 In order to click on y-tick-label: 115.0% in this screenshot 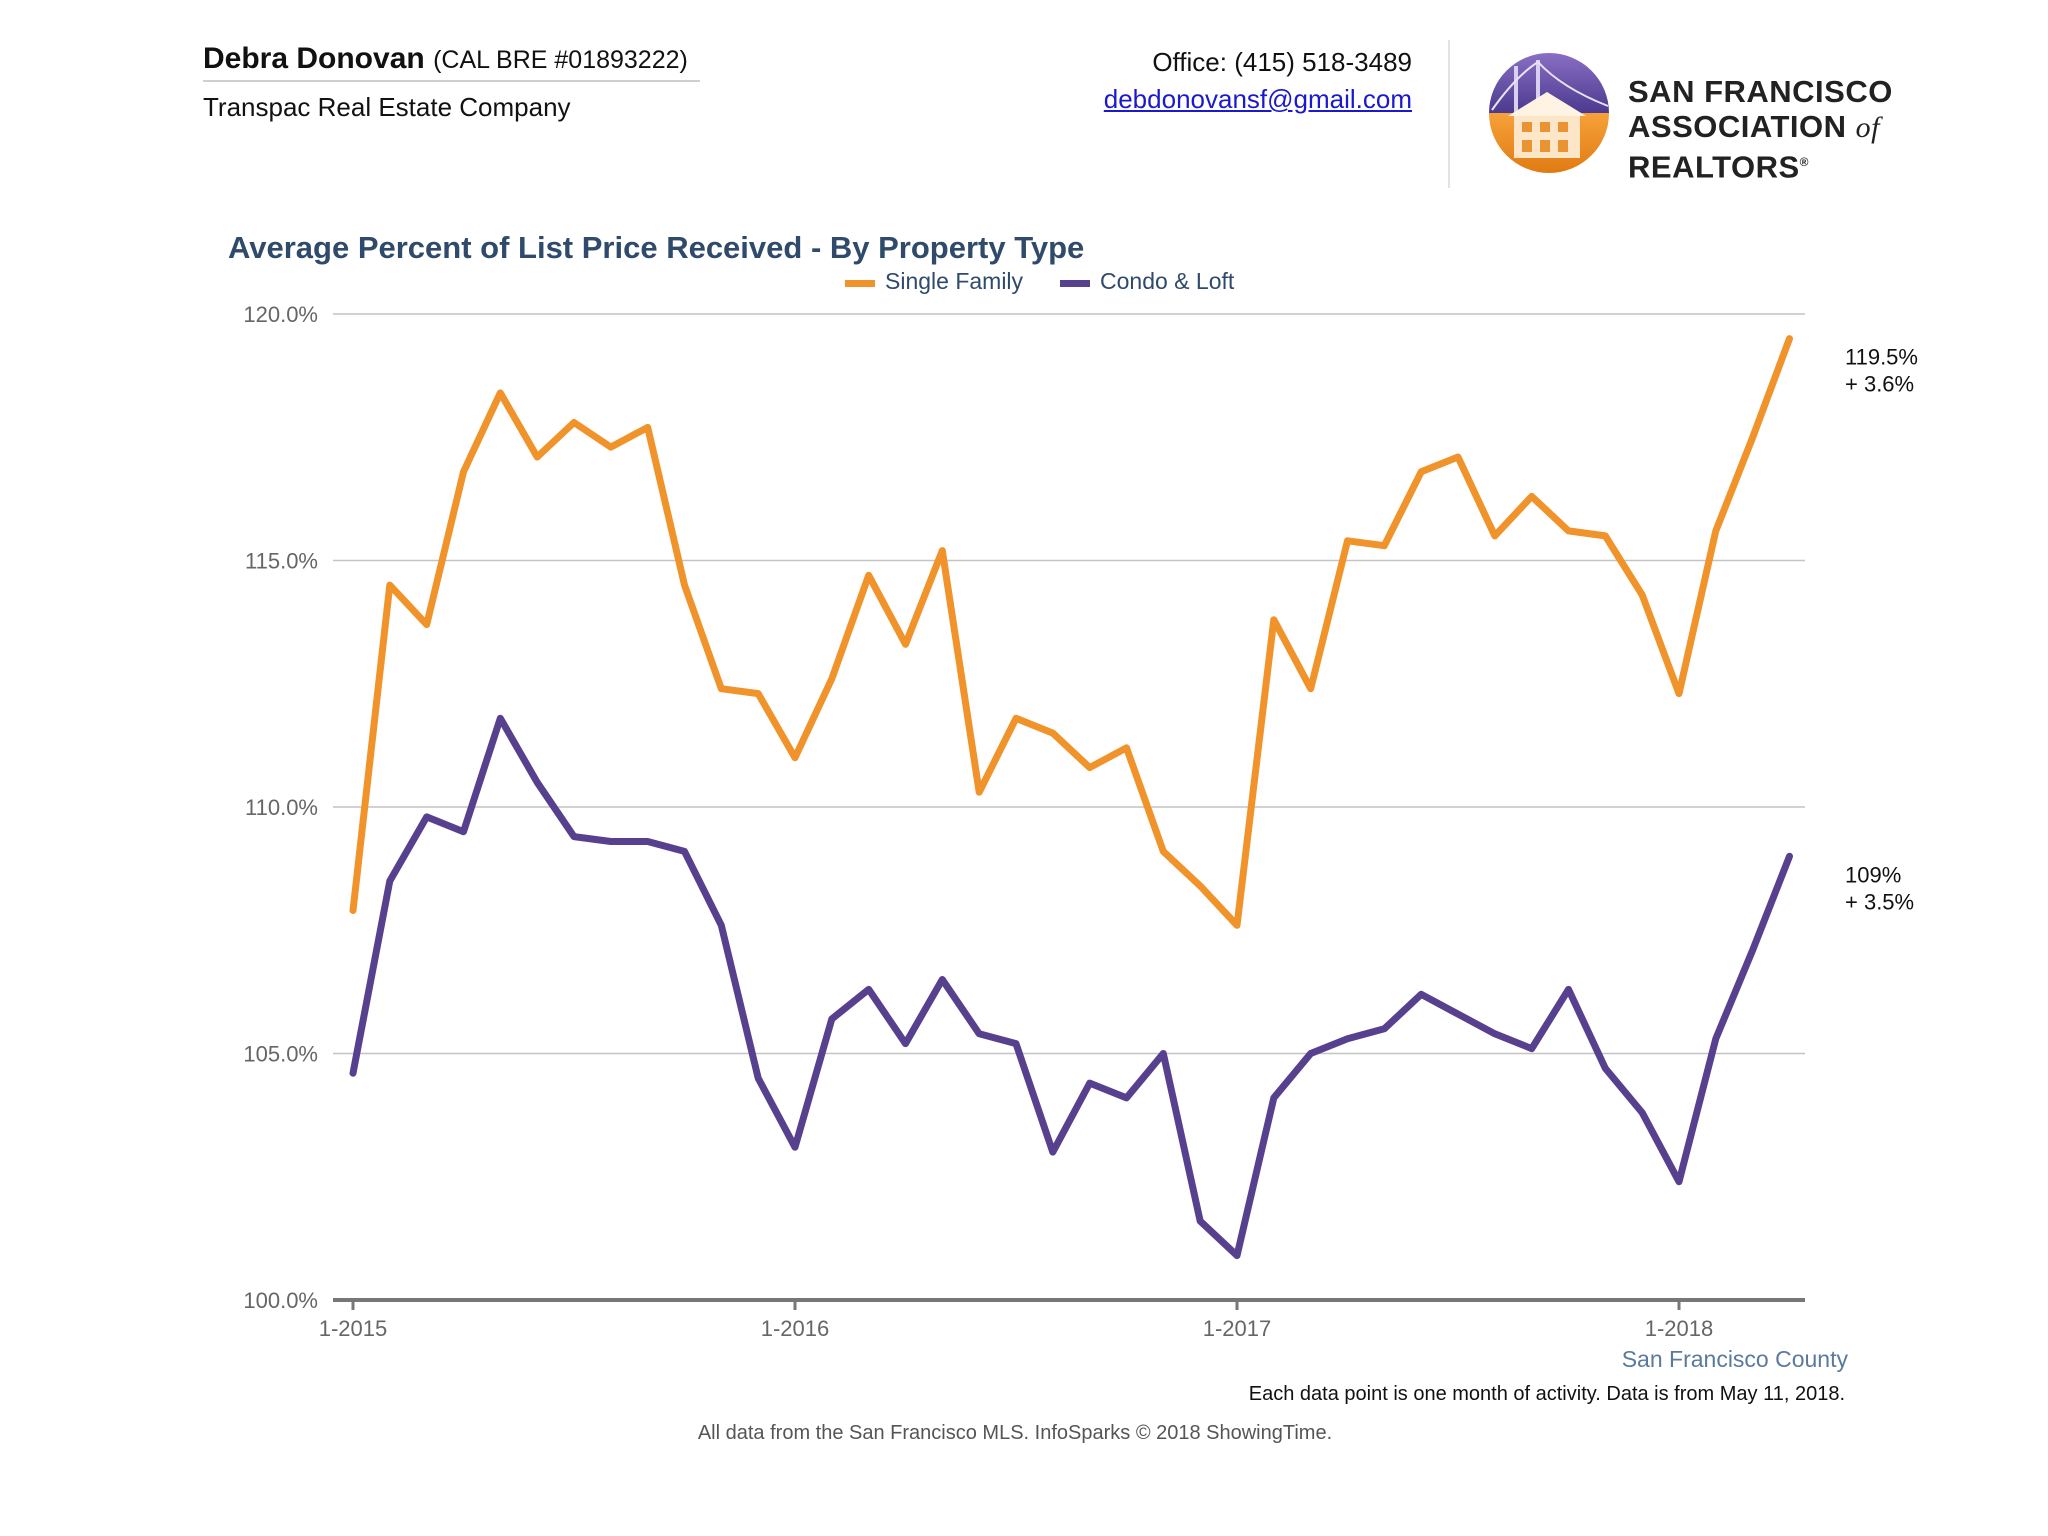, I will do `click(281, 561)`.